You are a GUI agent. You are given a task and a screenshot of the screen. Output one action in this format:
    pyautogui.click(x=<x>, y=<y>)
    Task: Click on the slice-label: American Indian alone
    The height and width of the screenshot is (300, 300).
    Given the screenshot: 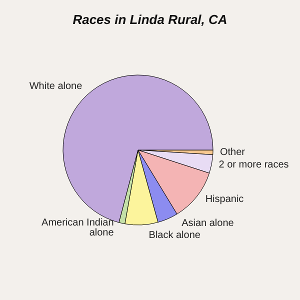 What is the action you would take?
    pyautogui.click(x=78, y=228)
    